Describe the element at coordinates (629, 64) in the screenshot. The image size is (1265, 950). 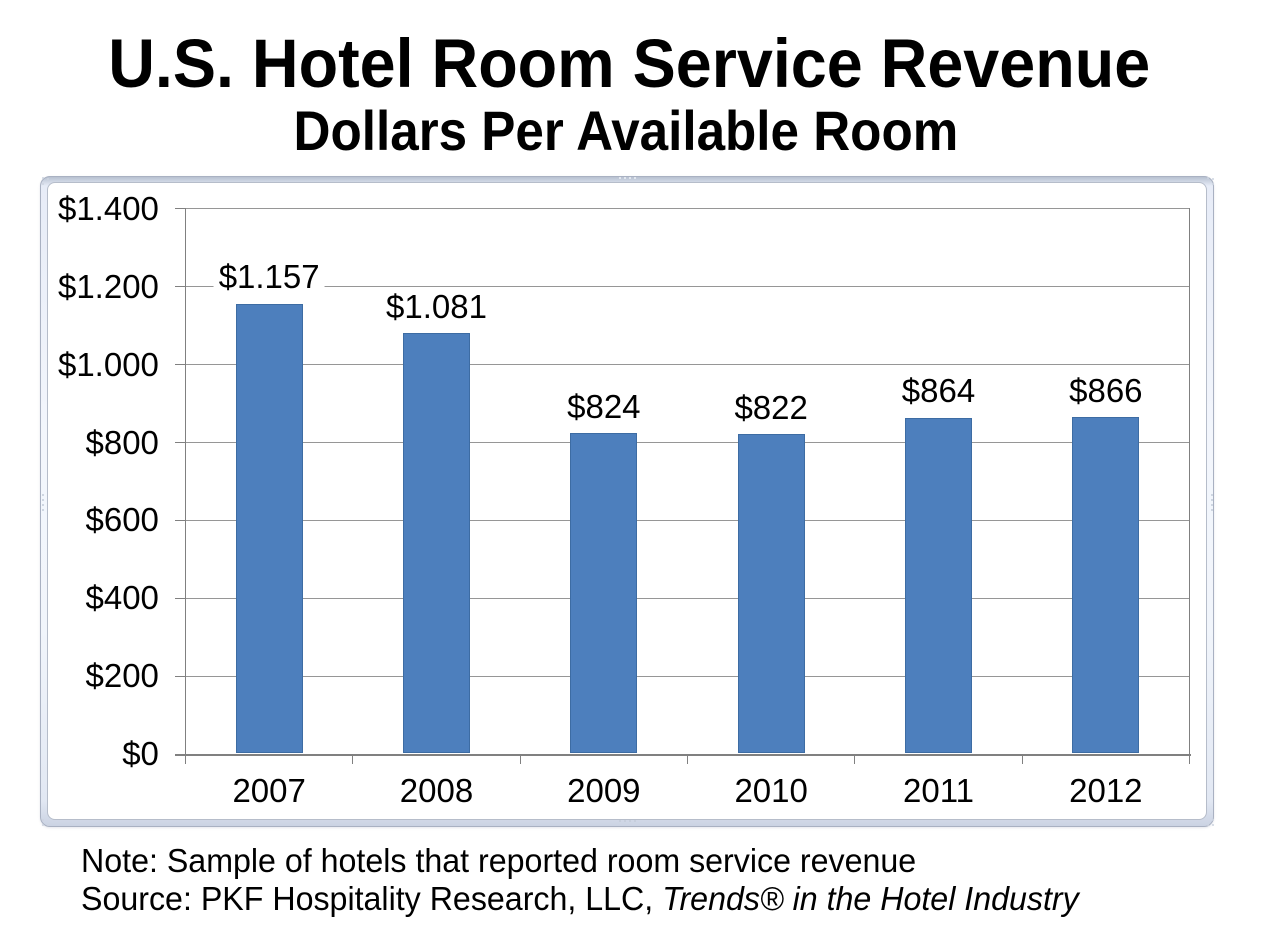
I see `chart-title: U.S. Hotel Room Service Revenue` at that location.